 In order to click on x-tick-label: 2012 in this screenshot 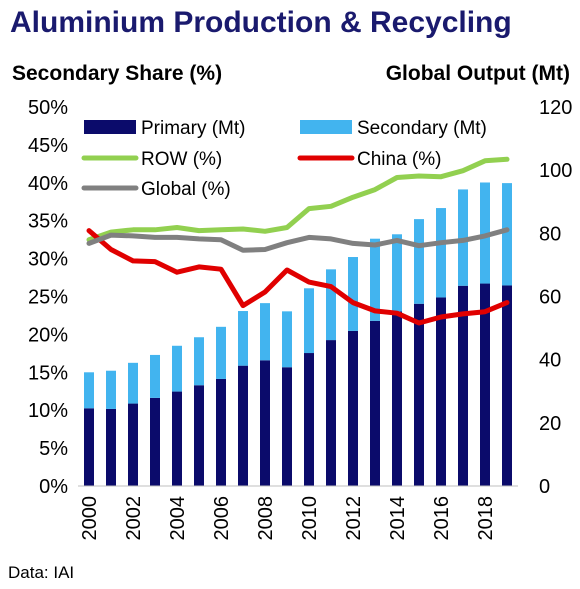, I will do `click(354, 518)`.